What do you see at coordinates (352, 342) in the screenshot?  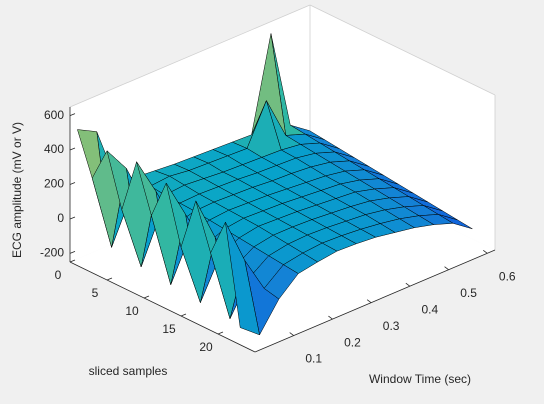 I see `x-tick-label: 0.2` at bounding box center [352, 342].